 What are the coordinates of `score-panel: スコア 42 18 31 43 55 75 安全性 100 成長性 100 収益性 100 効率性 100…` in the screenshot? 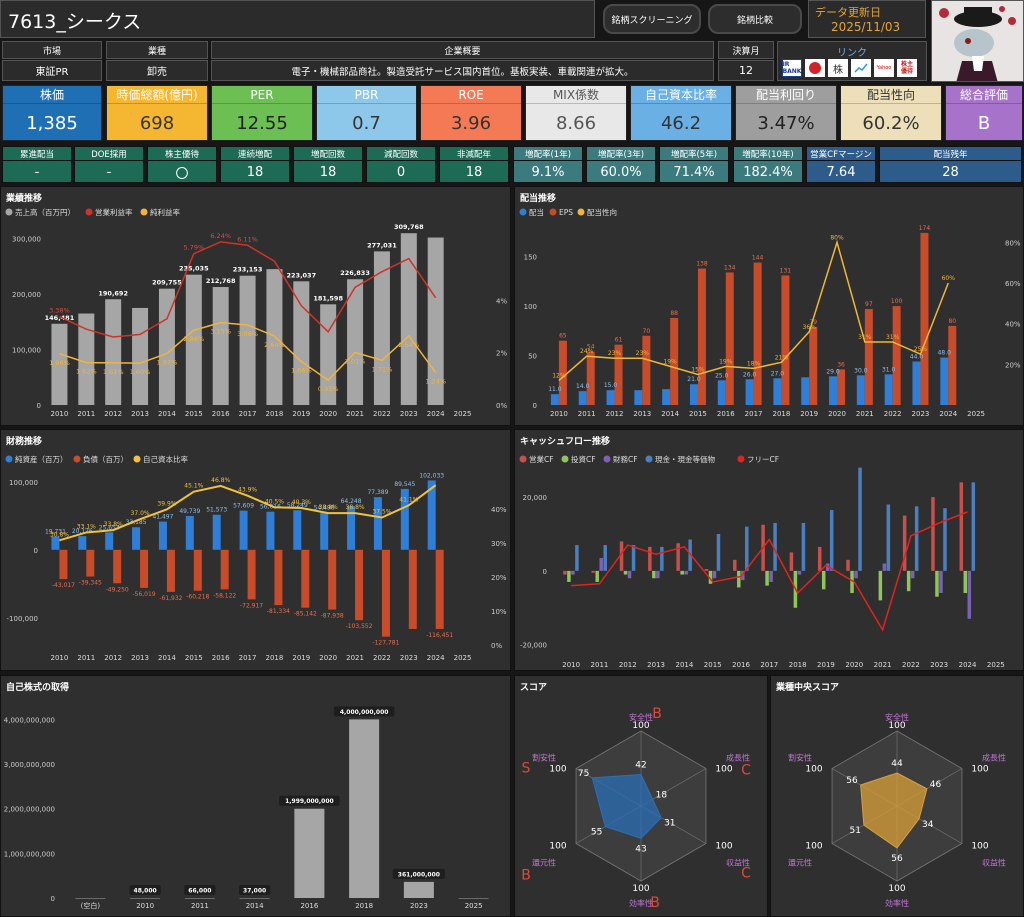 It's located at (641, 796).